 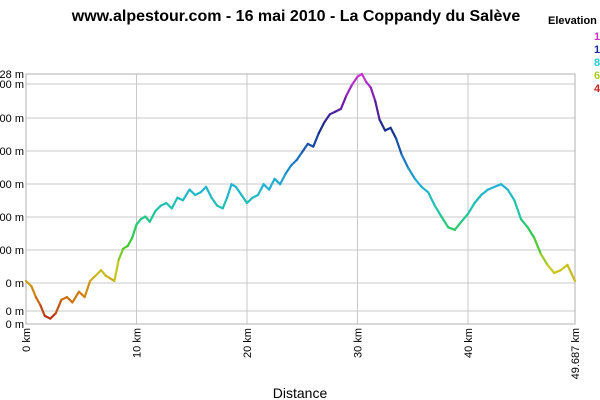 What do you see at coordinates (12, 75) in the screenshot?
I see `y-tick-label: 28 m` at bounding box center [12, 75].